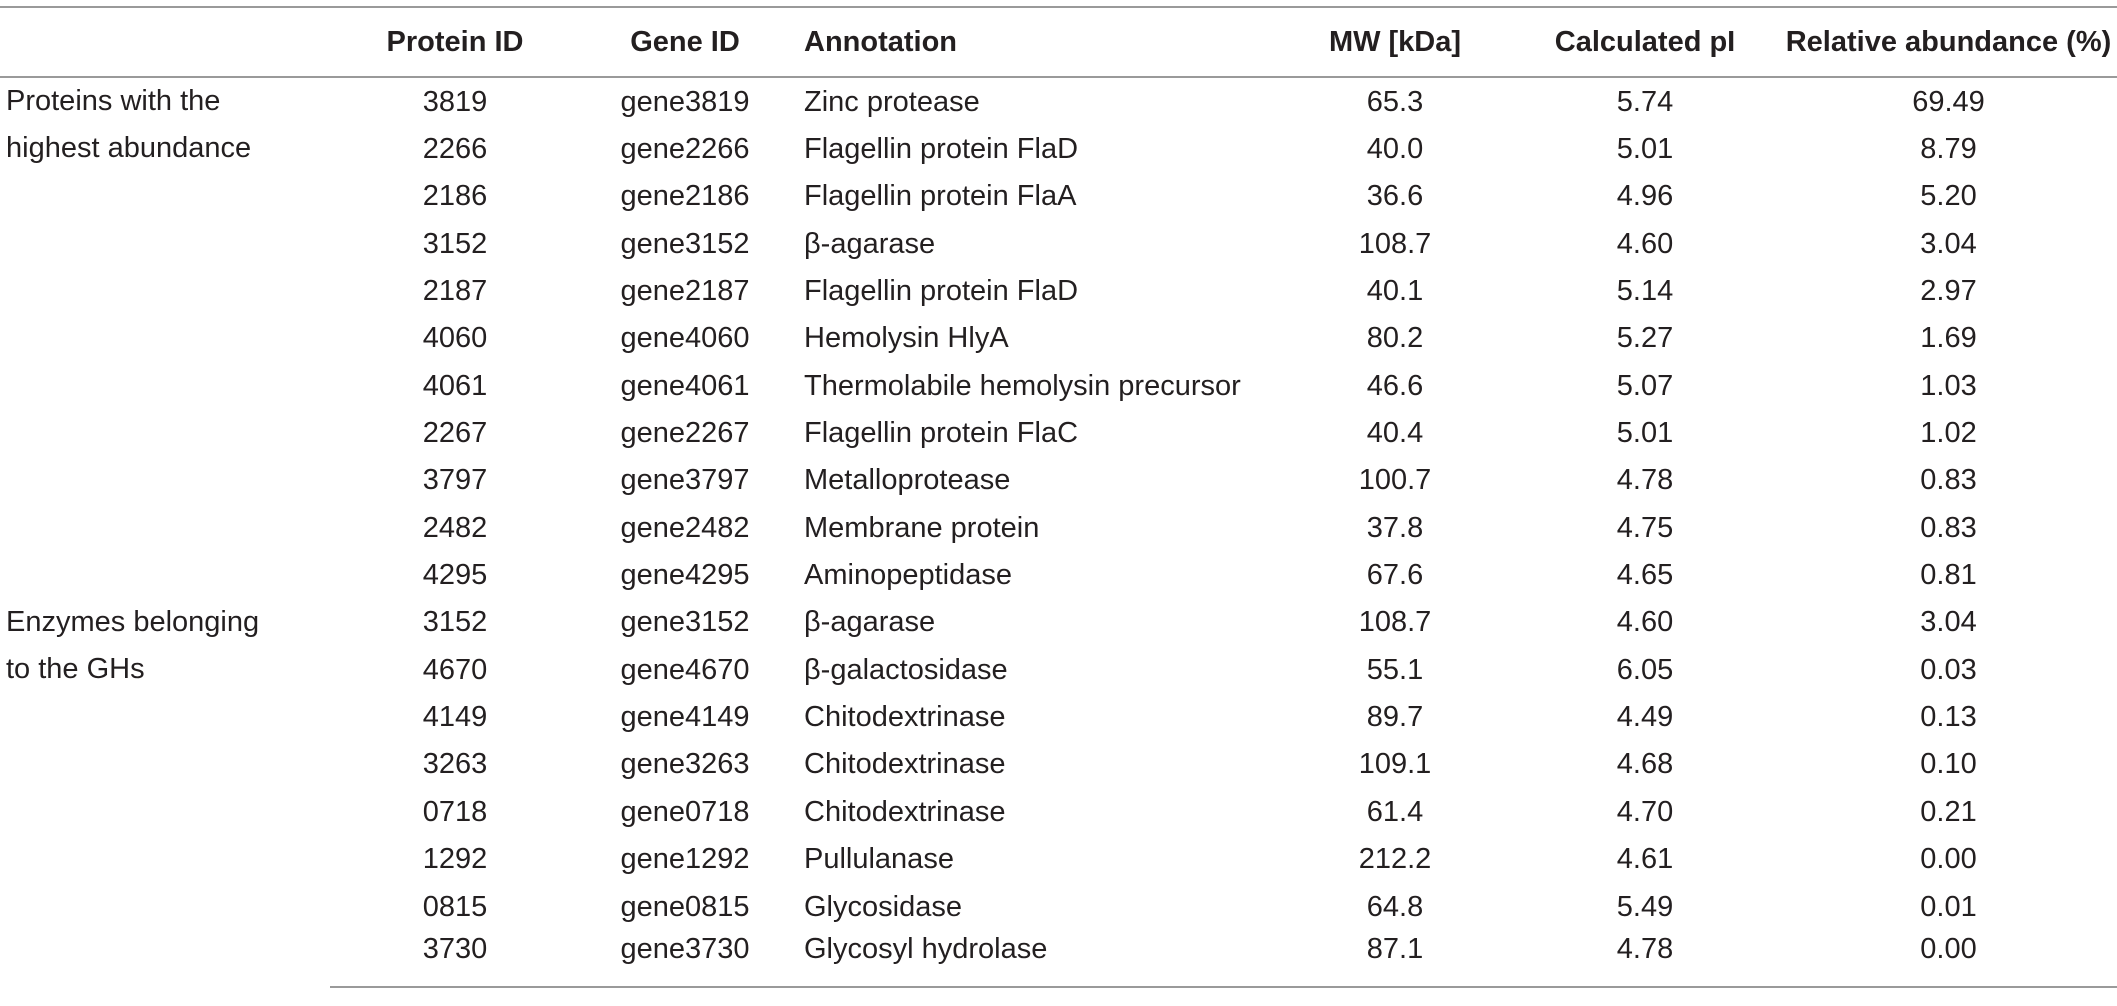 This screenshot has height=1006, width=2117. I want to click on group-label: Proteins with the highest abundance, so click(165, 338).